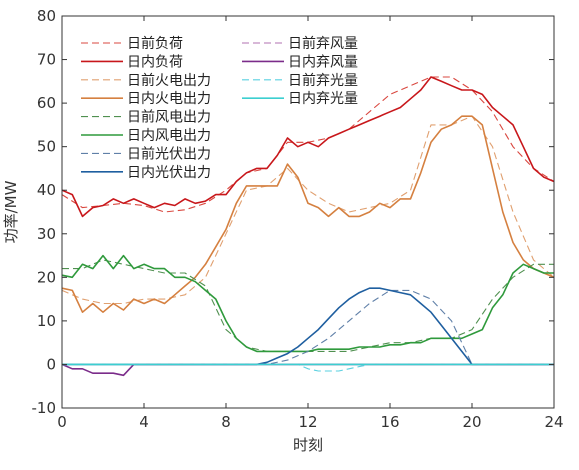 Image resolution: width=579 pixels, height=470 pixels. I want to click on legend-label: 日前风电出力, so click(169, 117).